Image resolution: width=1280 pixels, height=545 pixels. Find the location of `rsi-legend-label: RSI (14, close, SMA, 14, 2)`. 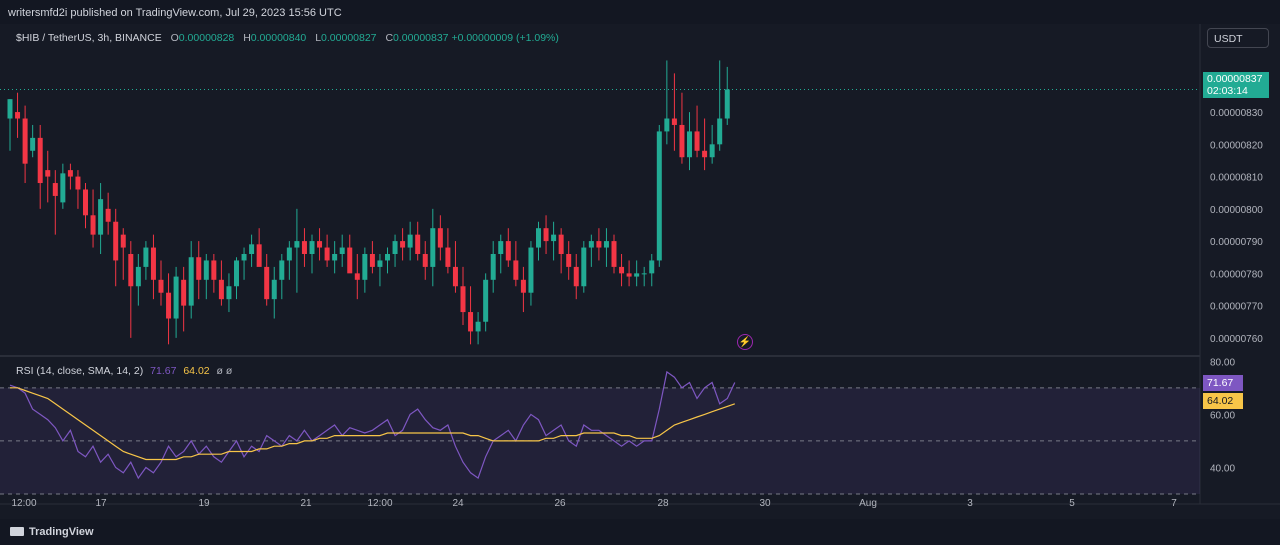

rsi-legend-label: RSI (14, close, SMA, 14, 2) is located at coordinates (80, 371).